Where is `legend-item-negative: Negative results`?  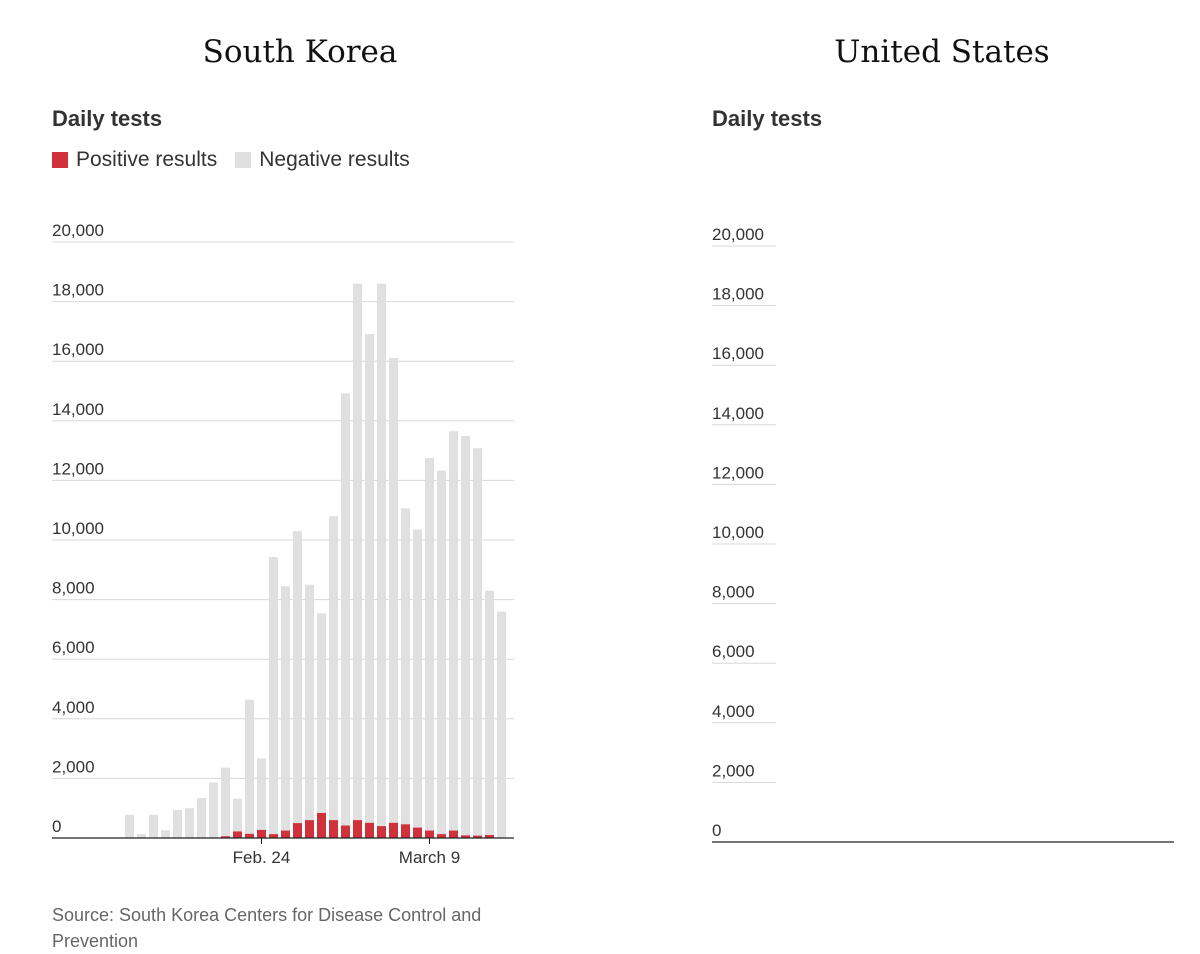 legend-item-negative: Negative results is located at coordinates (322, 160).